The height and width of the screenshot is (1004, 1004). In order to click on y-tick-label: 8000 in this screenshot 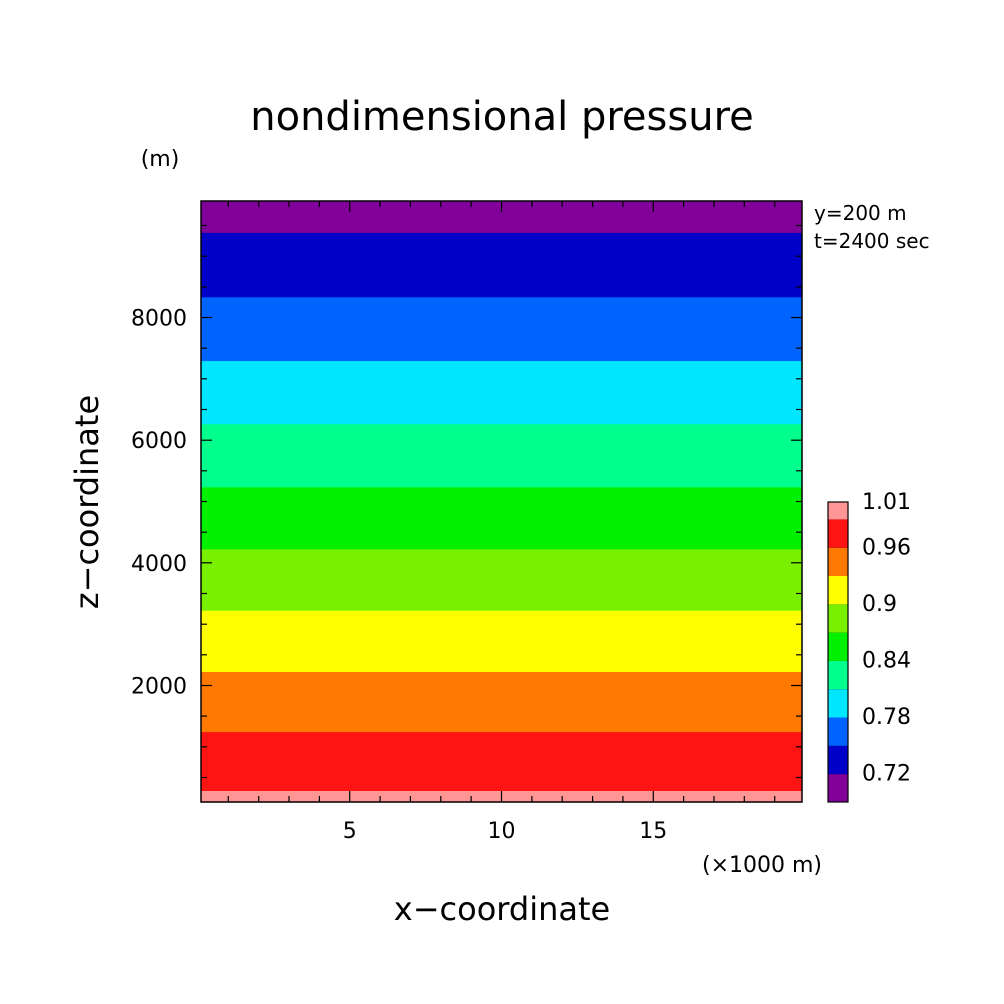, I will do `click(159, 319)`.